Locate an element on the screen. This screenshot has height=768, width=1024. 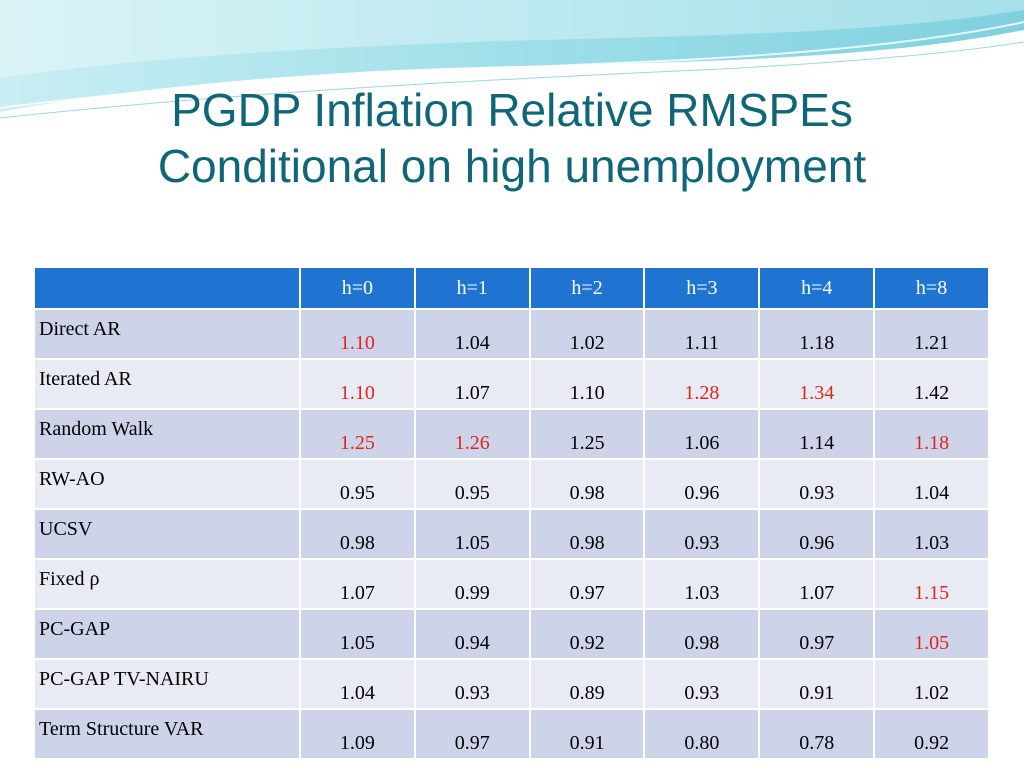
row-label: Direct AR is located at coordinates (167, 334).